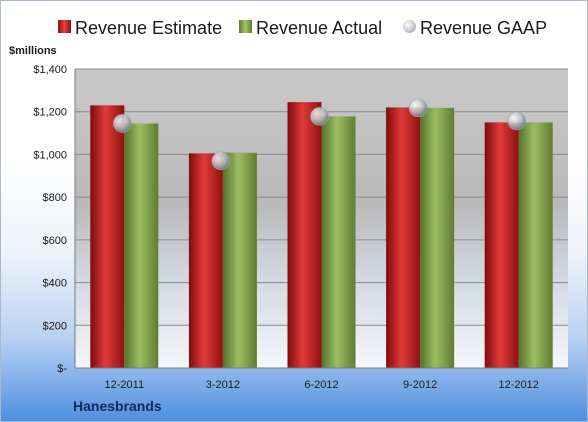 Image resolution: width=588 pixels, height=422 pixels. What do you see at coordinates (125, 385) in the screenshot?
I see `x-tick-label: 12-2011` at bounding box center [125, 385].